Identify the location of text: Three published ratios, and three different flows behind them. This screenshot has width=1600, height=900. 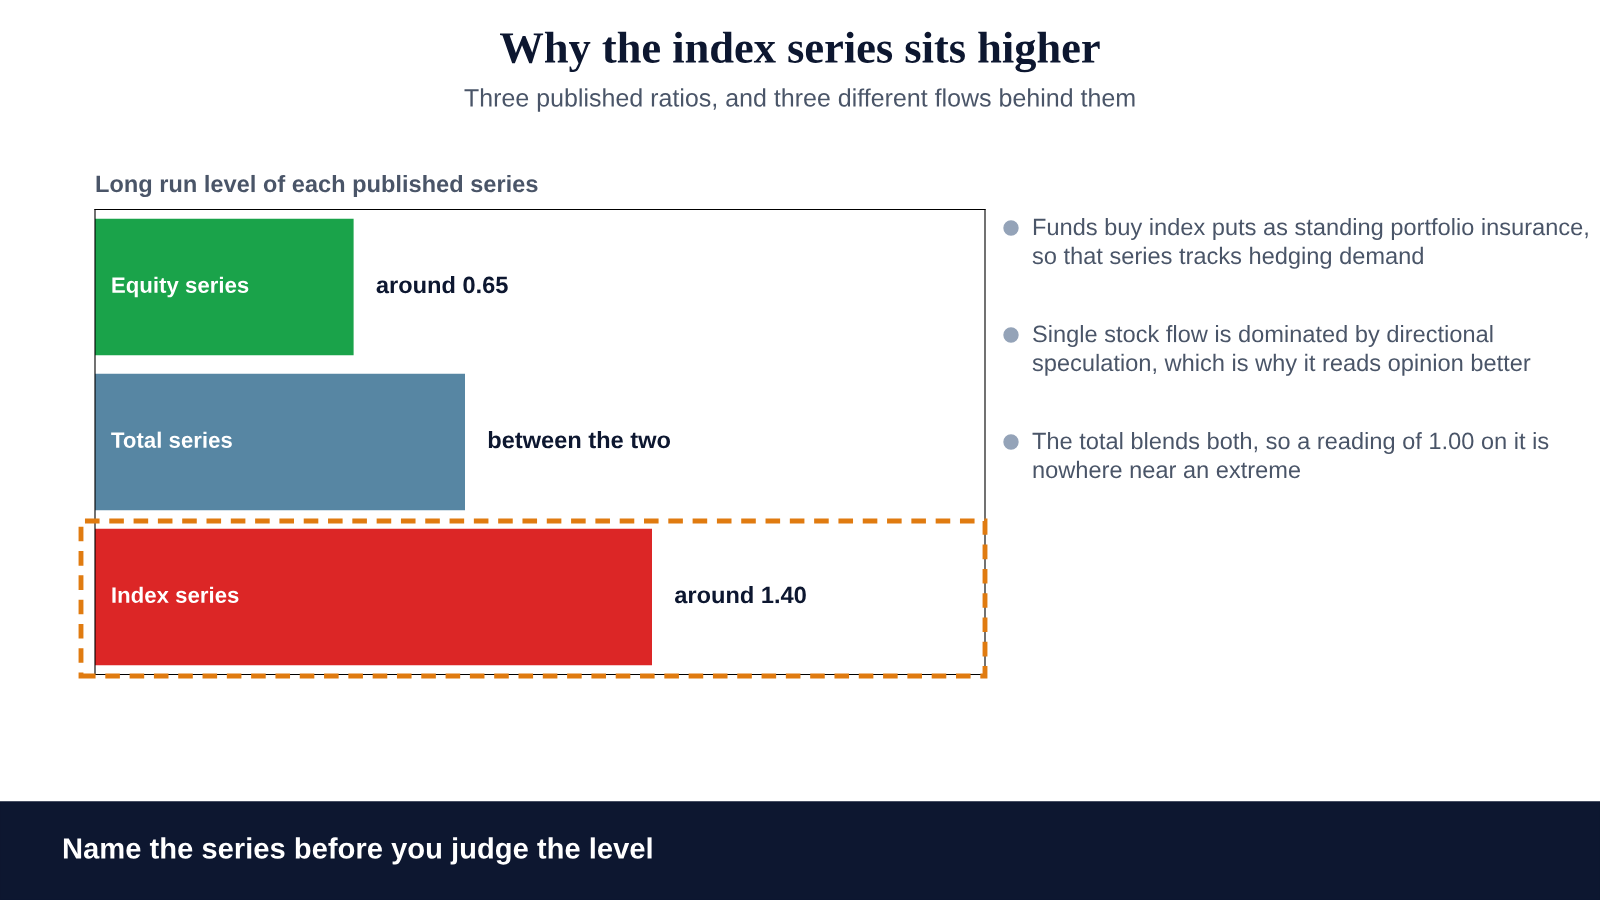
(799, 100).